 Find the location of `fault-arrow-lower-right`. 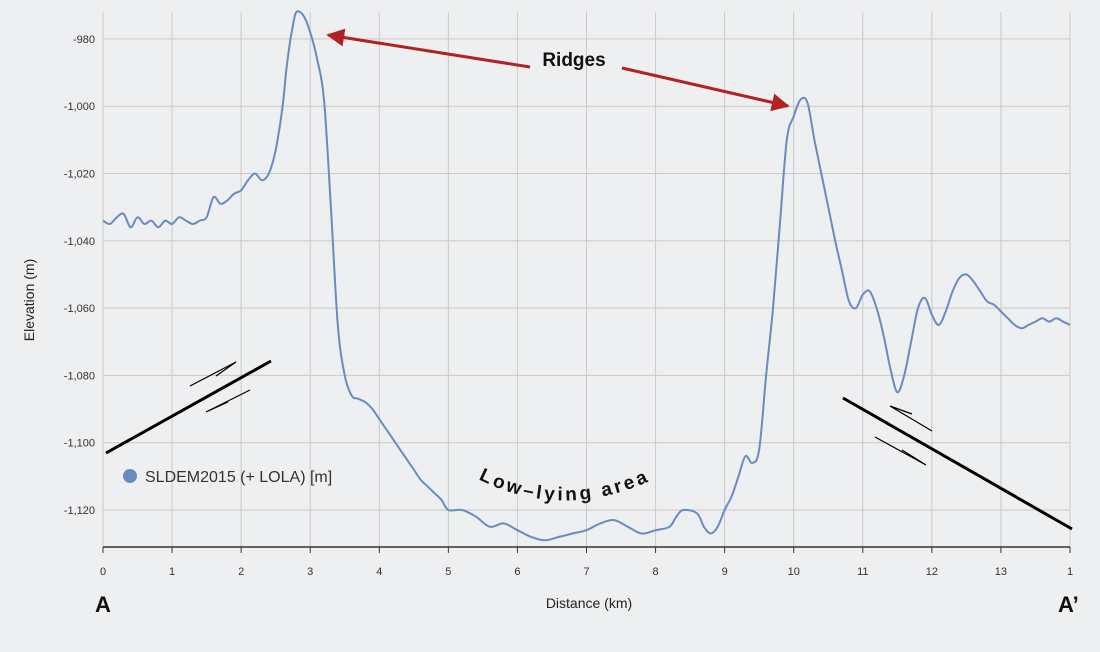

fault-arrow-lower-right is located at coordinates (900, 451).